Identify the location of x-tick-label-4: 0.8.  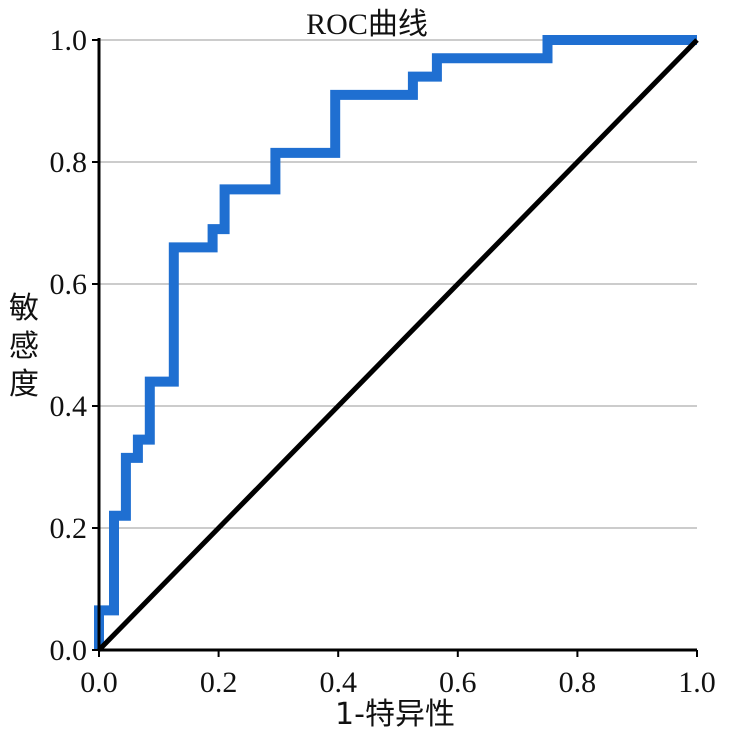
(578, 682).